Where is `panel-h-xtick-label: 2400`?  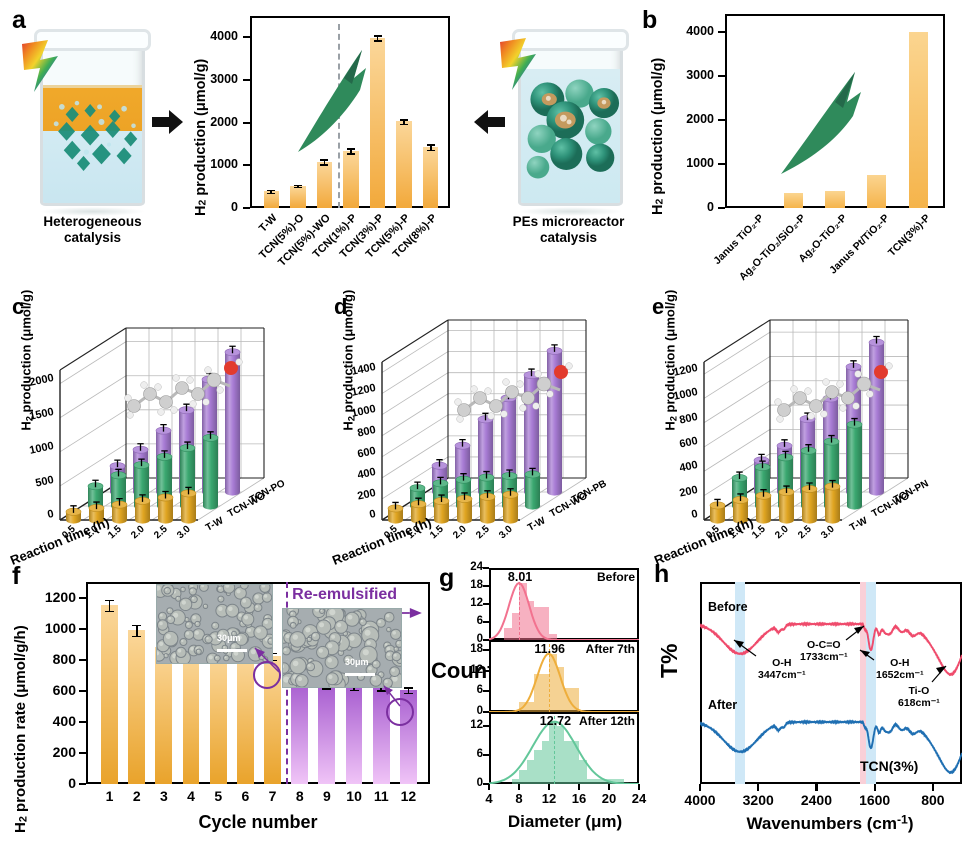
panel-h-xtick-label: 2400 is located at coordinates (816, 800).